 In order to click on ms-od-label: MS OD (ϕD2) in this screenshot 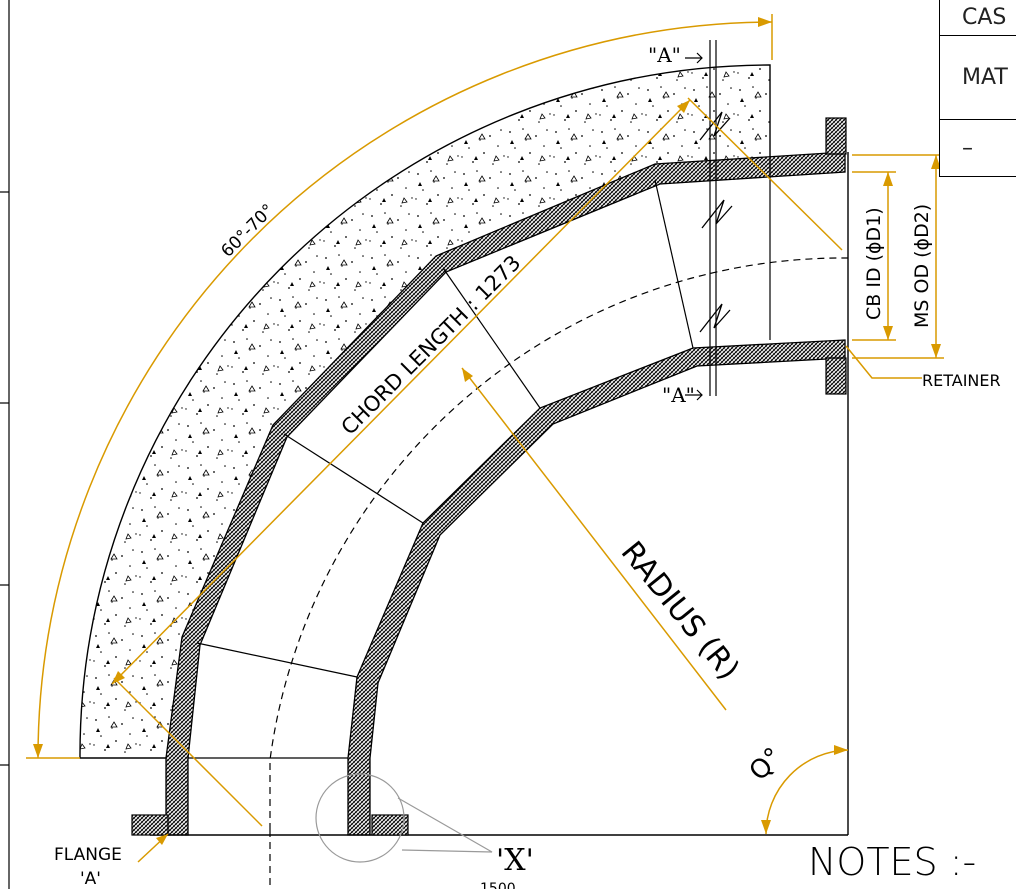, I will do `click(922, 266)`.